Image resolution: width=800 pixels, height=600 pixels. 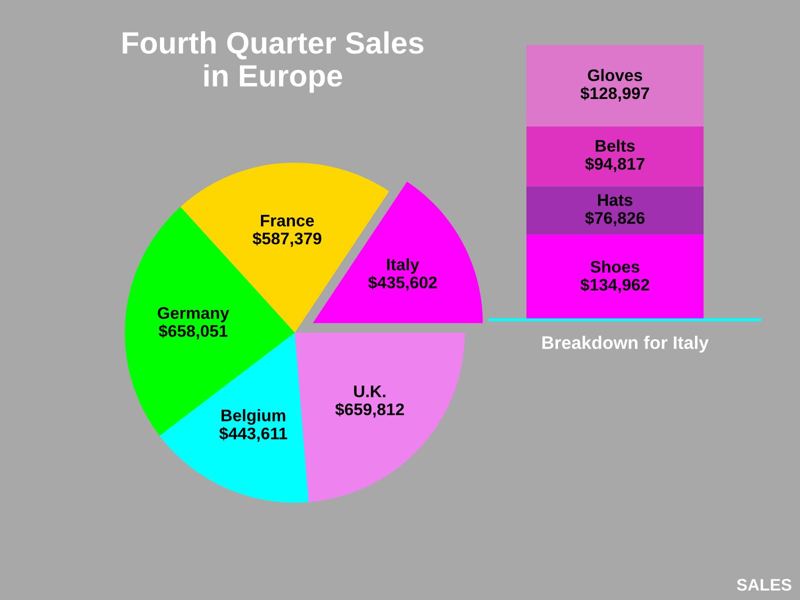 What do you see at coordinates (287, 239) in the screenshot?
I see `data-label: $587,379` at bounding box center [287, 239].